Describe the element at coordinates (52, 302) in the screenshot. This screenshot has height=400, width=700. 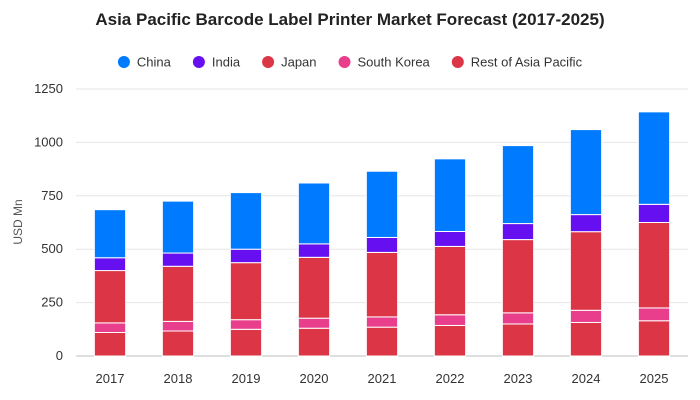
I see `y-tick-label: 250` at that location.